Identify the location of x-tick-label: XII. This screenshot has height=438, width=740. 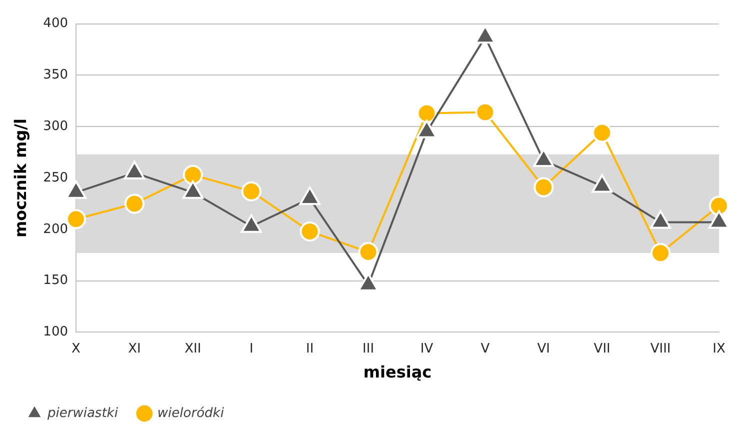
(193, 348).